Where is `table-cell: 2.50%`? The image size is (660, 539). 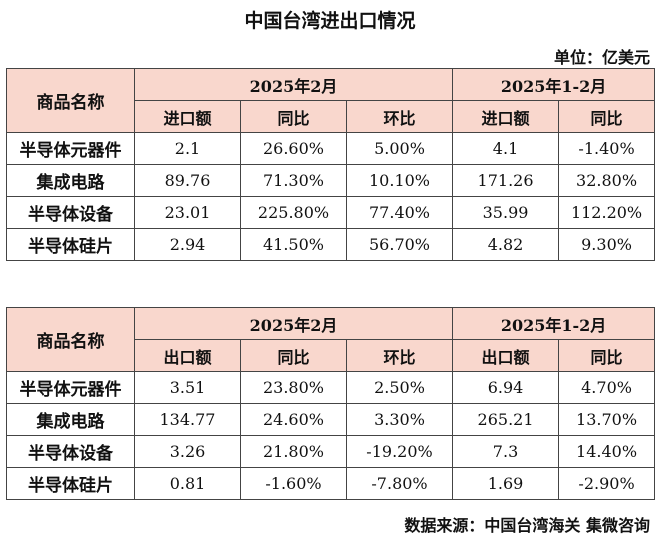
table-cell: 2.50% is located at coordinates (399, 387).